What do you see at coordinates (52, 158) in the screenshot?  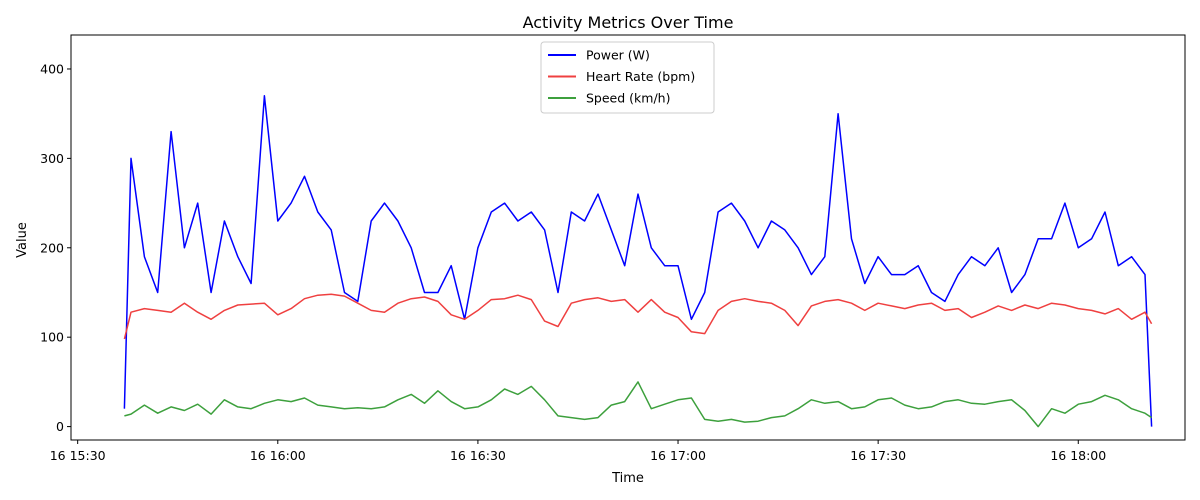 I see `y-tick-label-3: 300` at bounding box center [52, 158].